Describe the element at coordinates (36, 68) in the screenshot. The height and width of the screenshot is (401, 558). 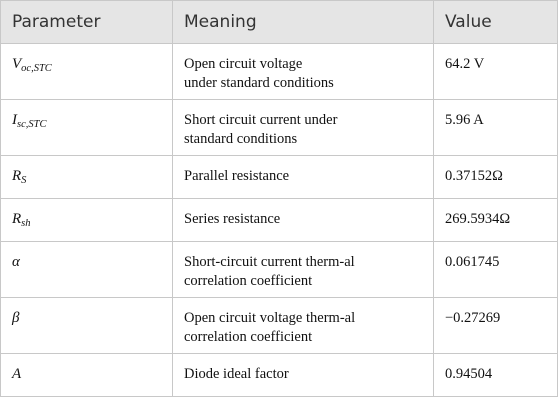
I see `symbol-subscript: oc,STC` at that location.